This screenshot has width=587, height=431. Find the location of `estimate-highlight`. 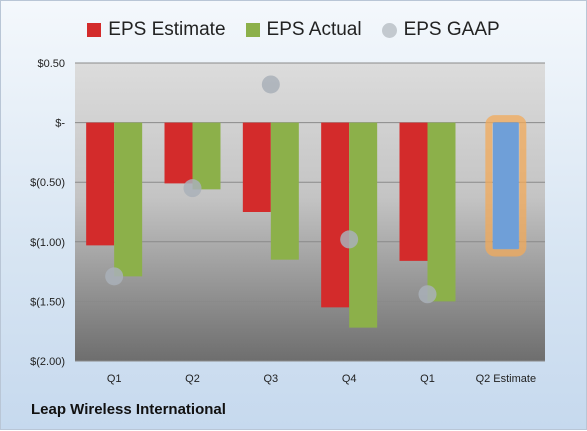

estimate-highlight is located at coordinates (506, 186).